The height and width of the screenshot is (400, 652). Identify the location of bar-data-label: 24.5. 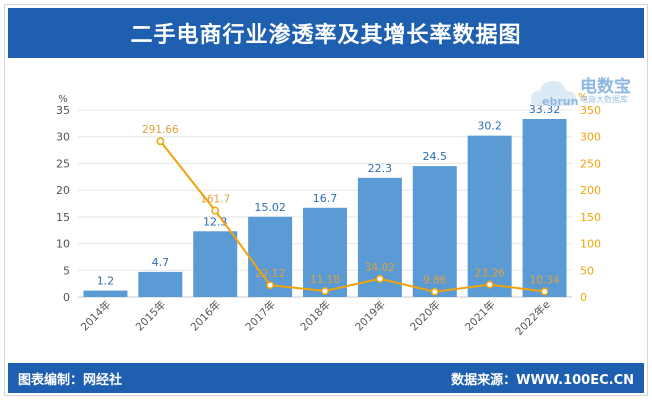
(435, 156).